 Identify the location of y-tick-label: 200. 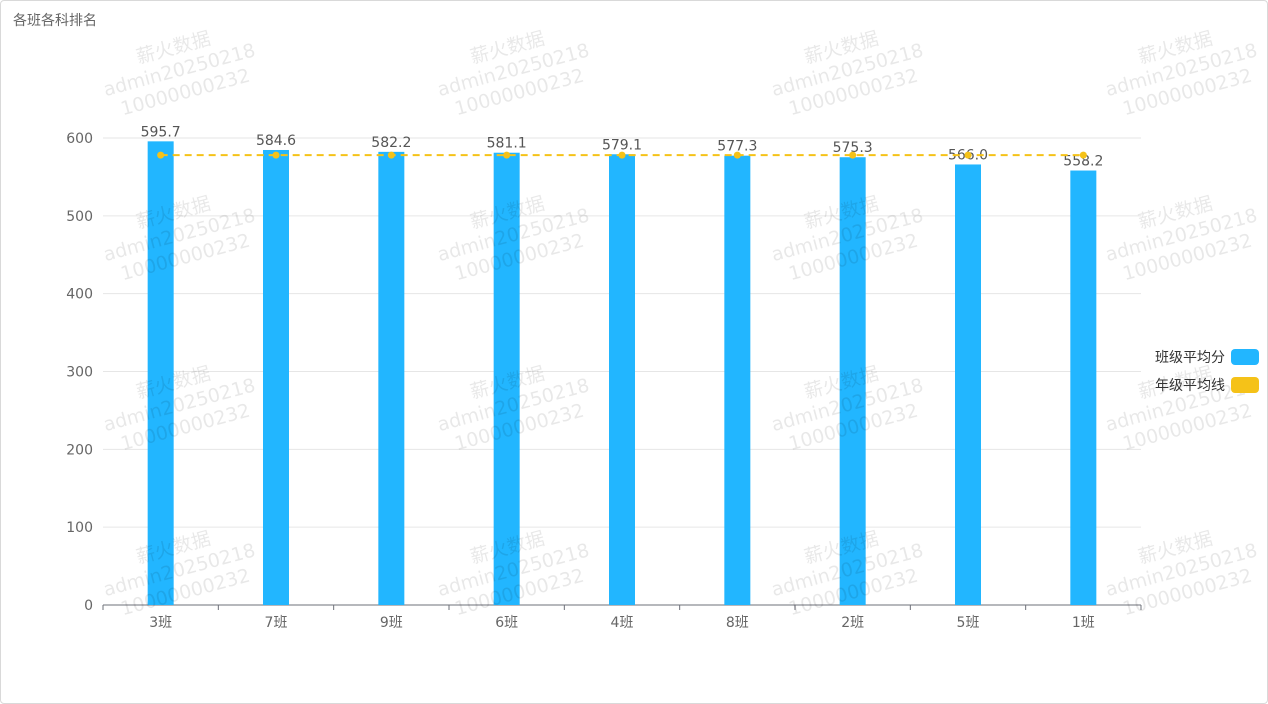
(79, 450).